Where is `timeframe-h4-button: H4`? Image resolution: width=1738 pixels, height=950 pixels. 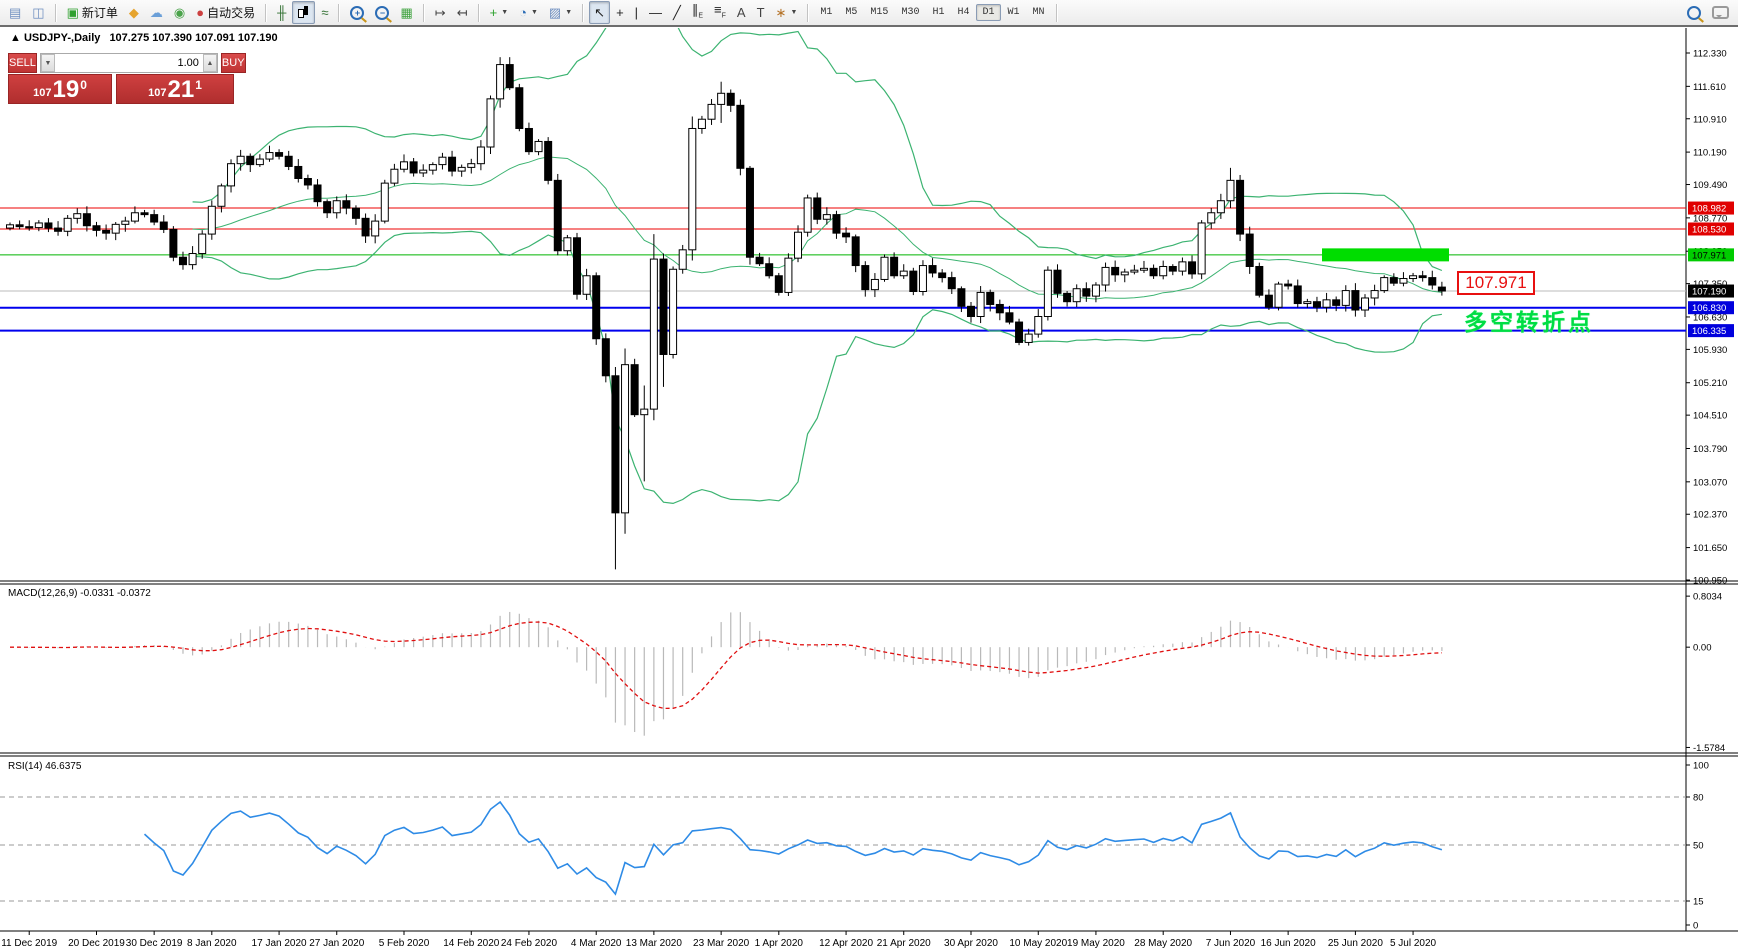
timeframe-h4-button: H4 is located at coordinates (963, 12).